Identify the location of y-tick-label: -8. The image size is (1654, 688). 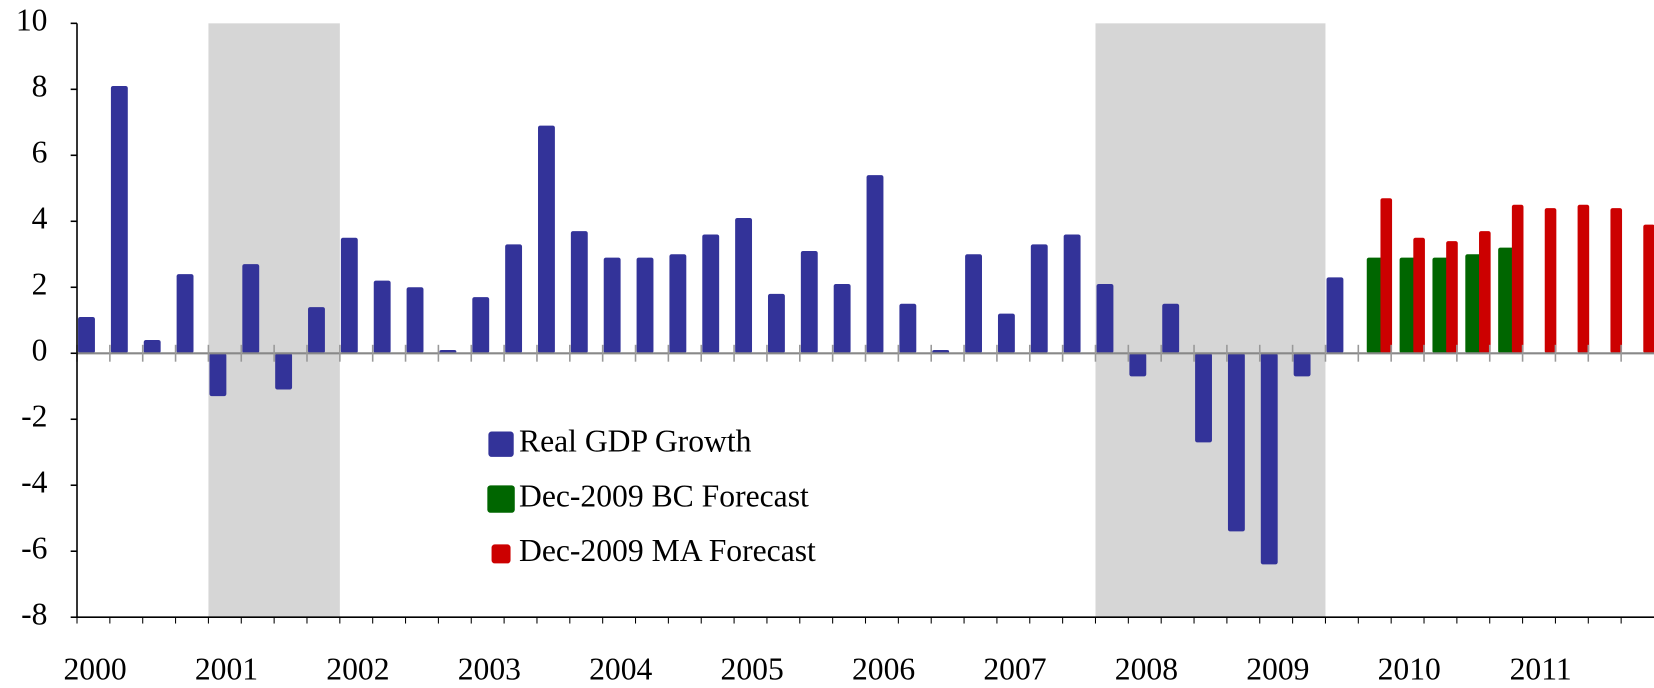
(34, 613).